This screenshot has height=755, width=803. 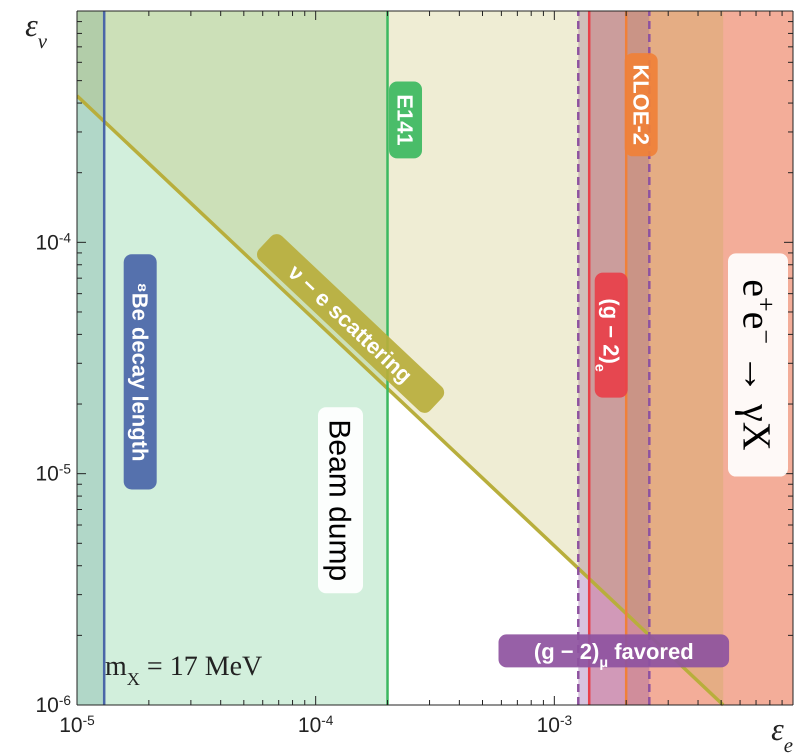 I want to click on band-label: (g − 2)$_{μ}$ favored, so click(x=614, y=654).